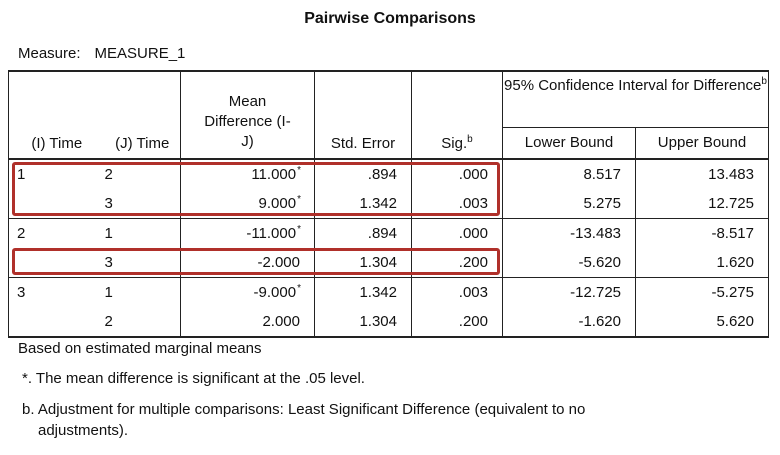  I want to click on cell-upper-bound: -8.517, so click(702, 233).